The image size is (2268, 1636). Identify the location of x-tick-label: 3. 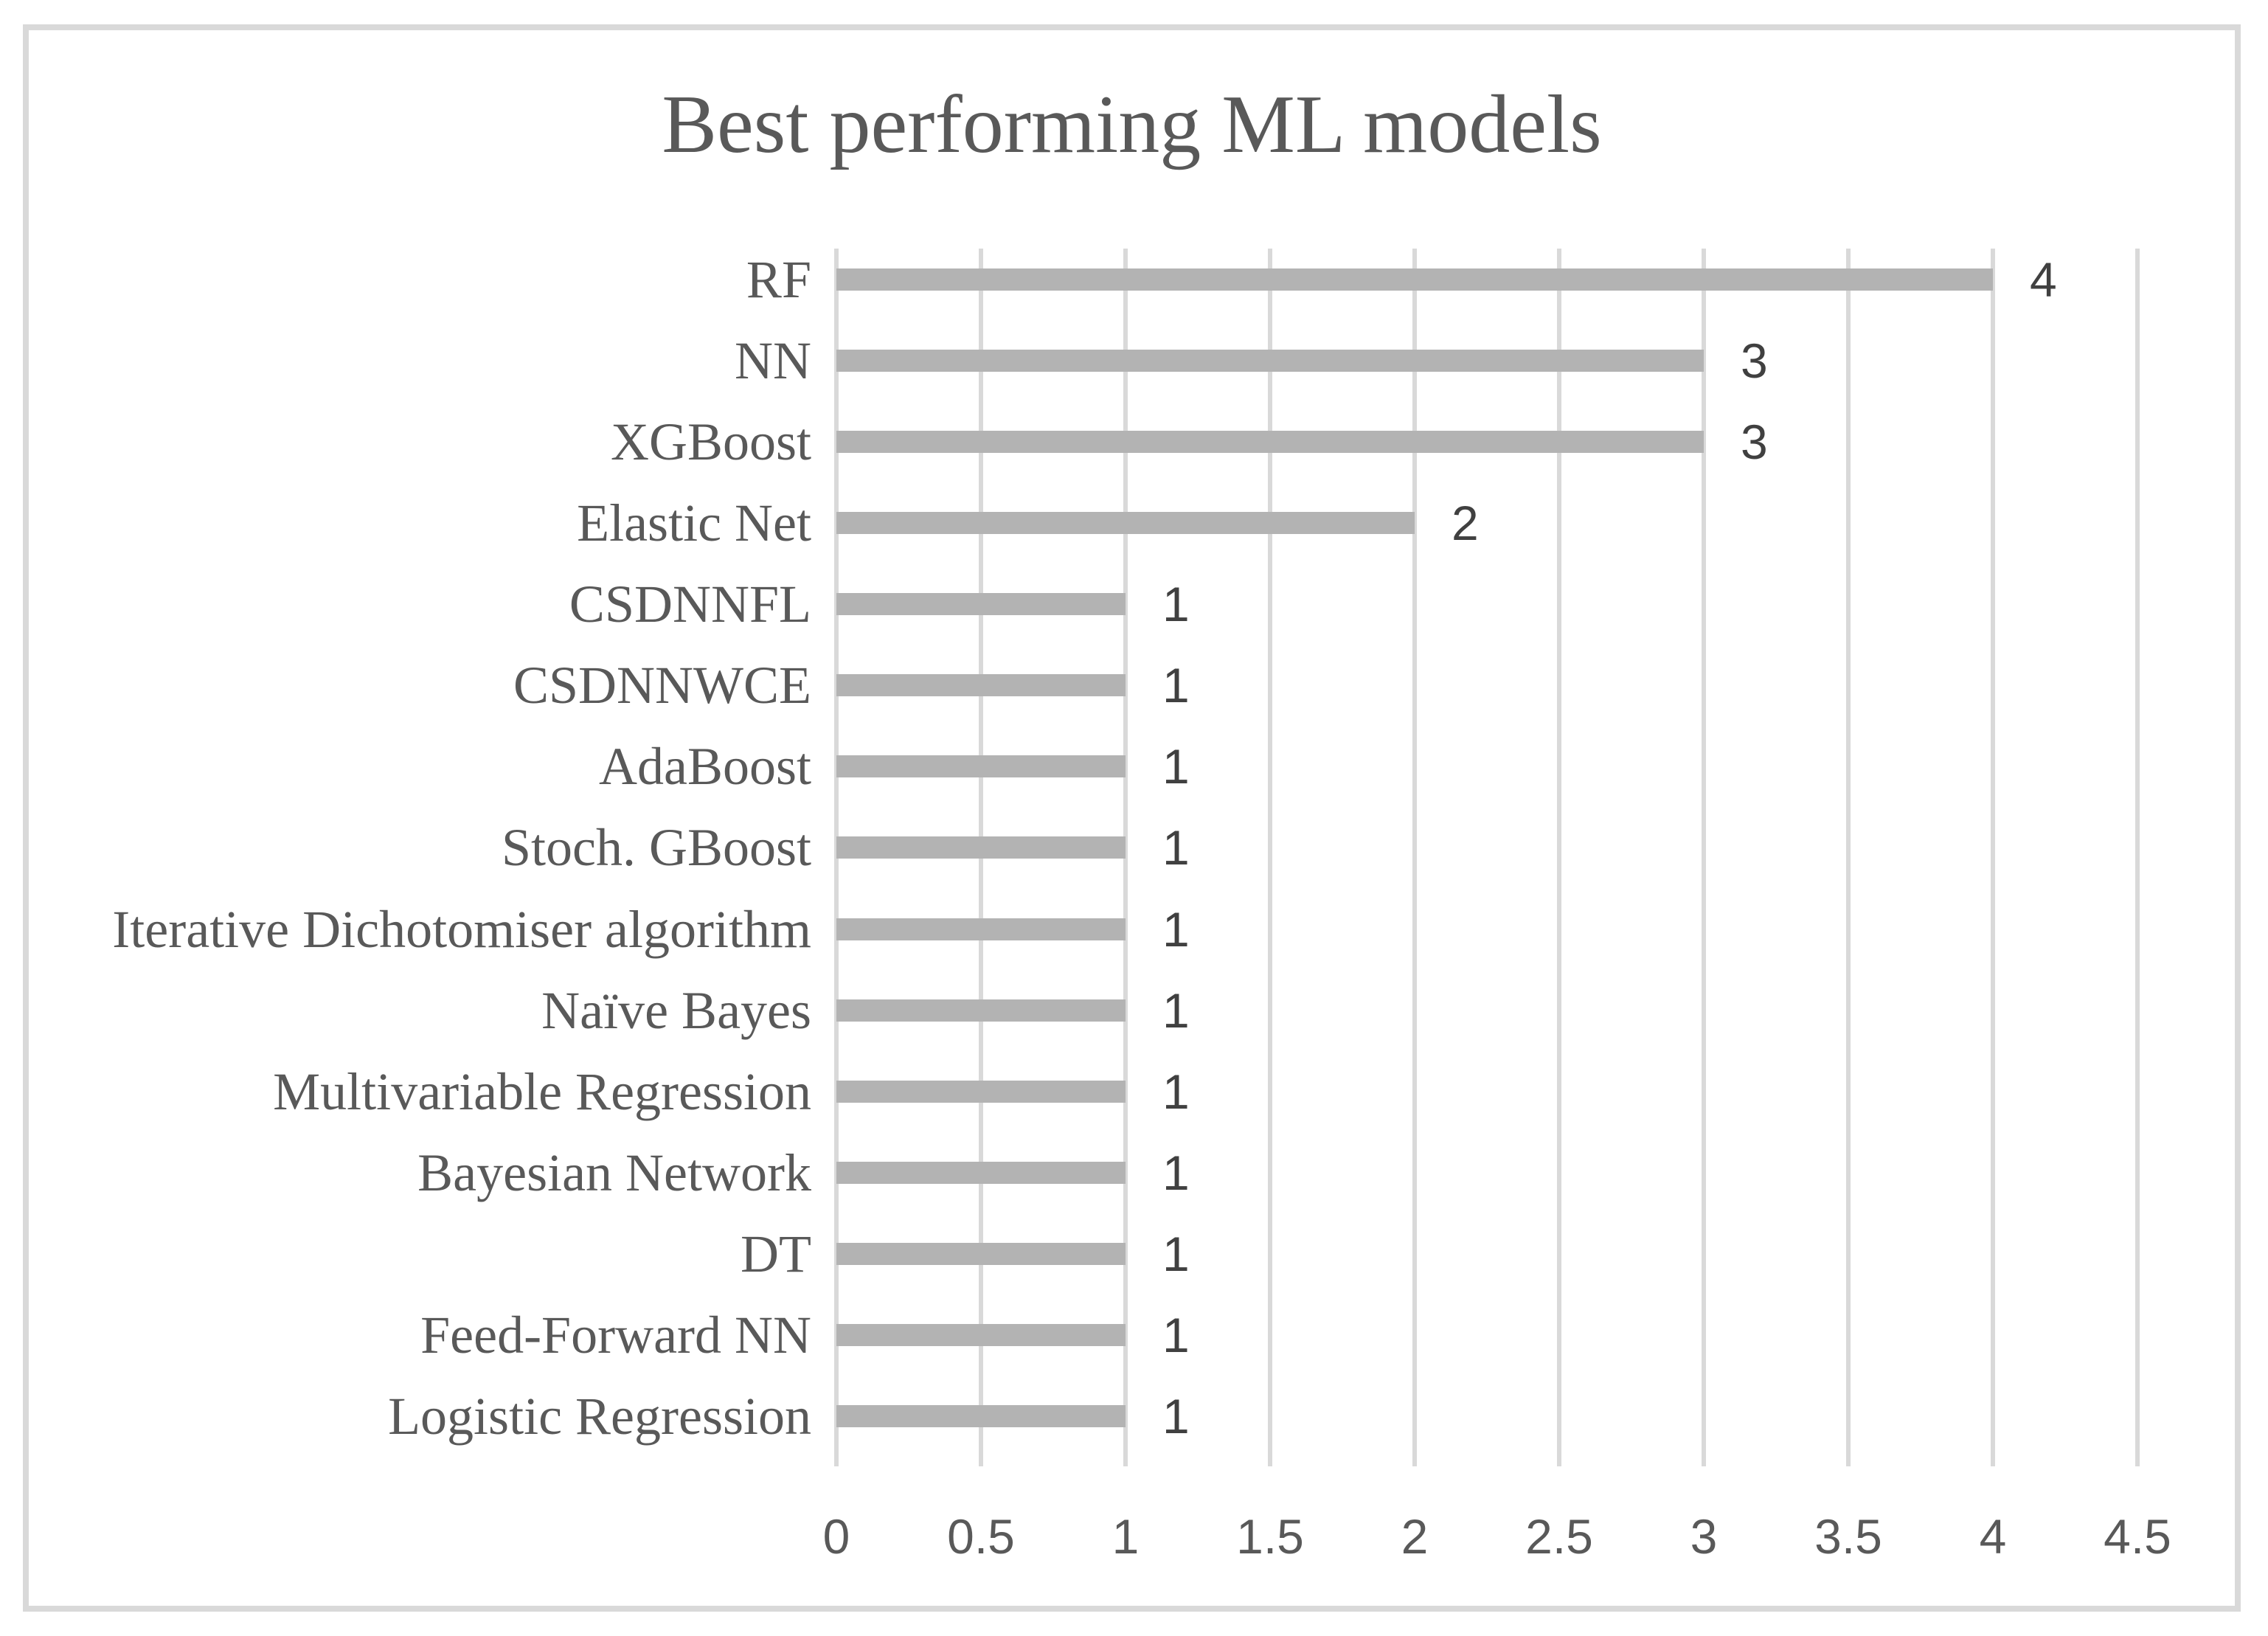
(1704, 1536).